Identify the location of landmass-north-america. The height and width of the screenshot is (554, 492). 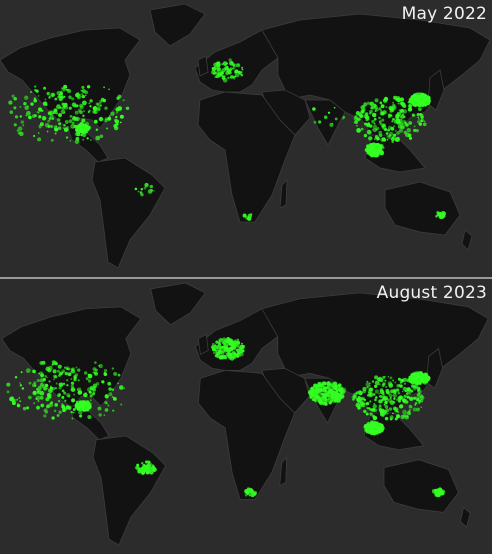
(71, 357).